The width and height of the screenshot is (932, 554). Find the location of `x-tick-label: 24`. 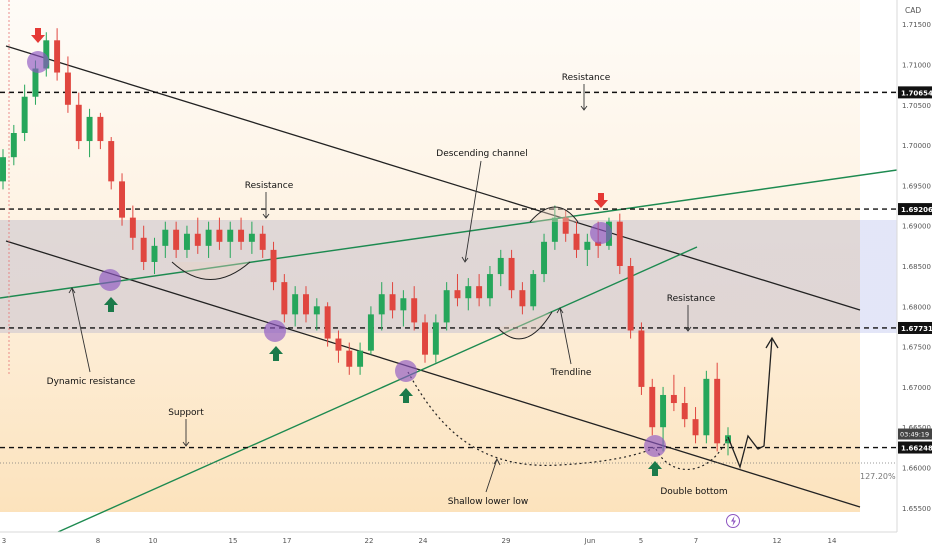

x-tick-label: 24 is located at coordinates (423, 541).